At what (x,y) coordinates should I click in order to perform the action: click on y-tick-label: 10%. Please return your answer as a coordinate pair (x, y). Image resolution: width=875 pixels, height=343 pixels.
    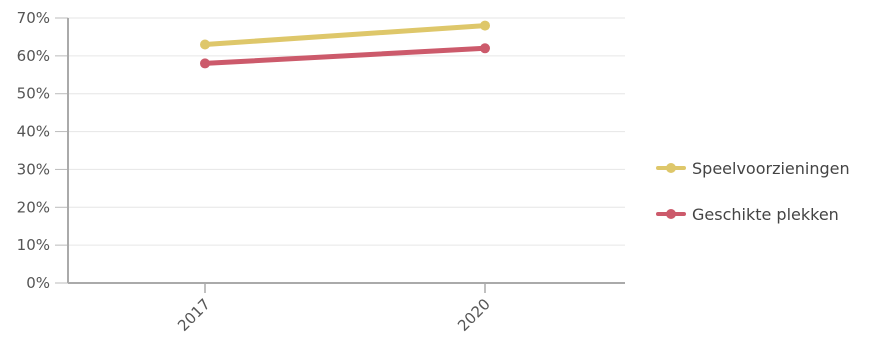
    Looking at the image, I should click on (33, 245).